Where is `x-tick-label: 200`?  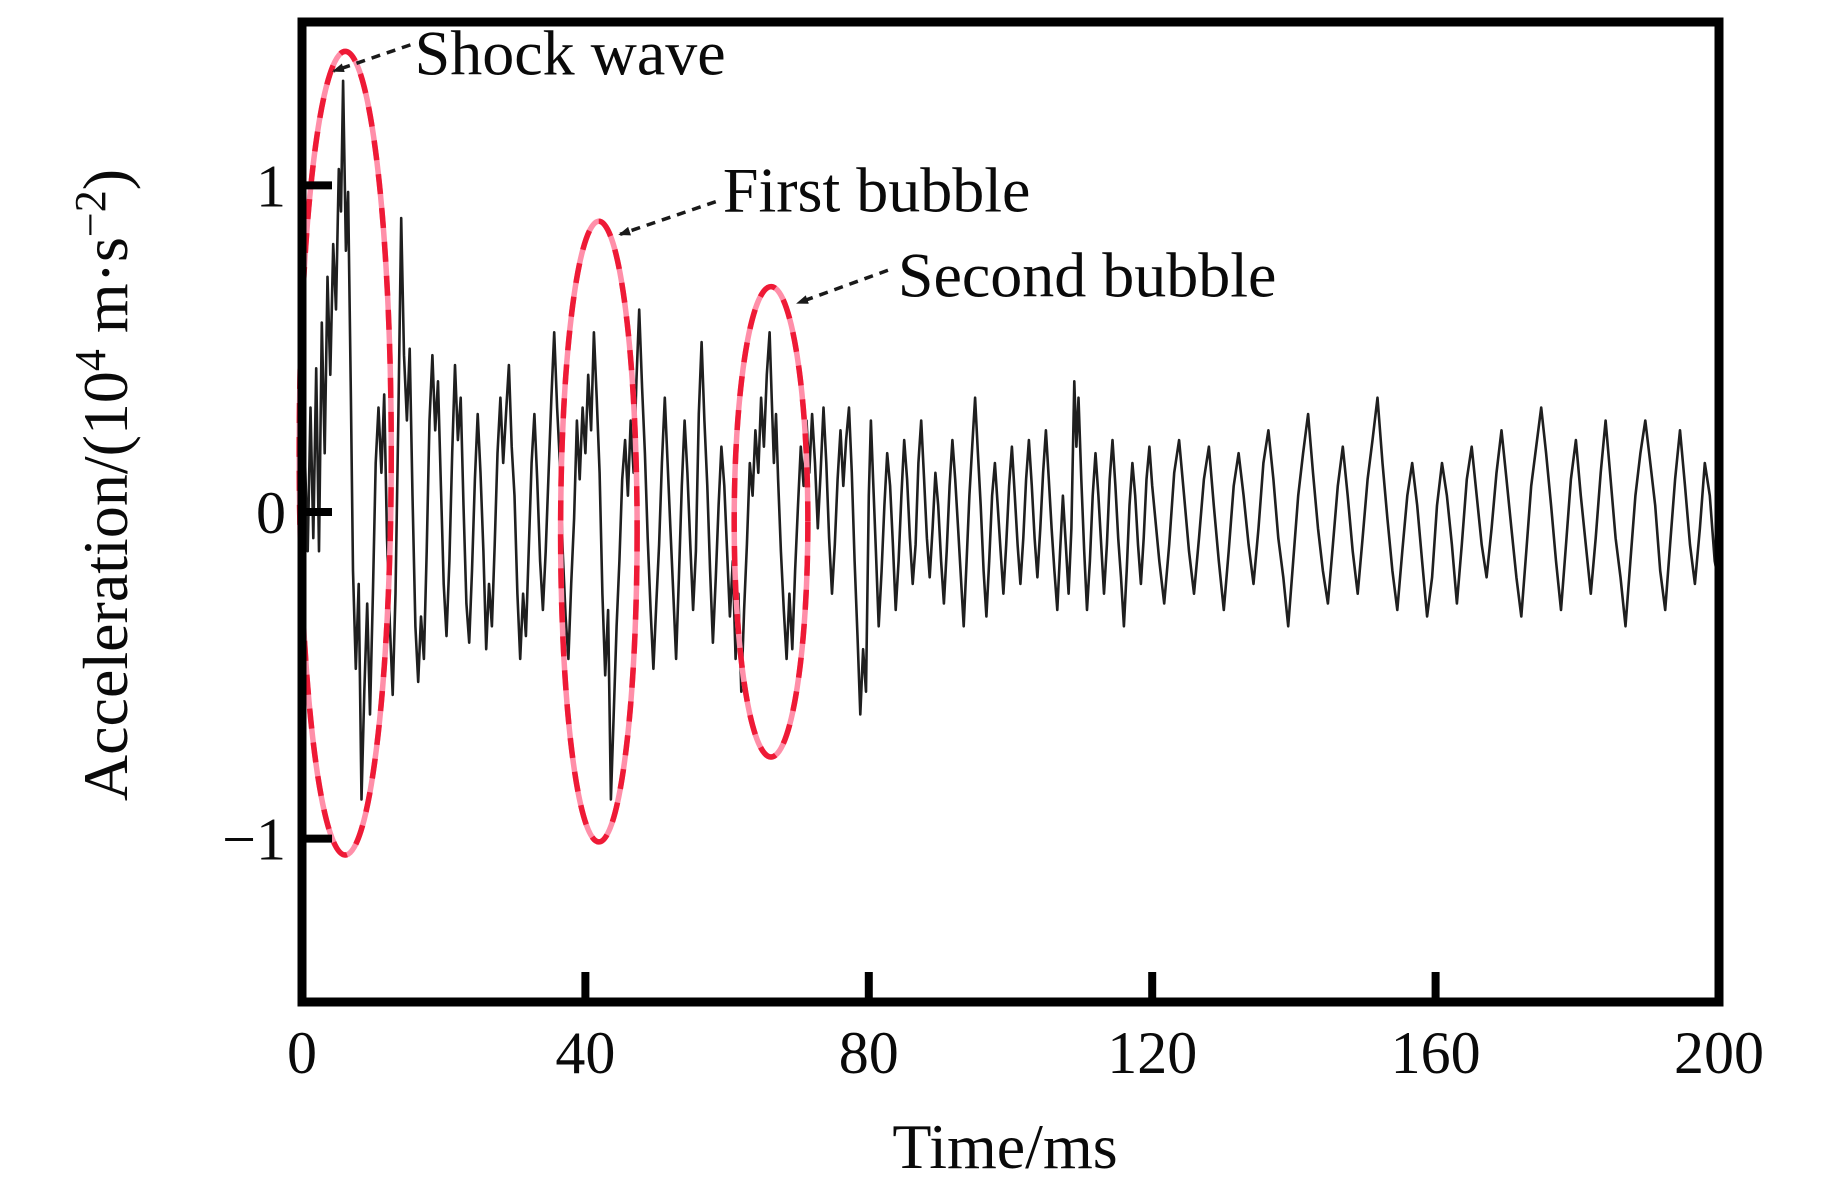
x-tick-label: 200 is located at coordinates (1719, 1053).